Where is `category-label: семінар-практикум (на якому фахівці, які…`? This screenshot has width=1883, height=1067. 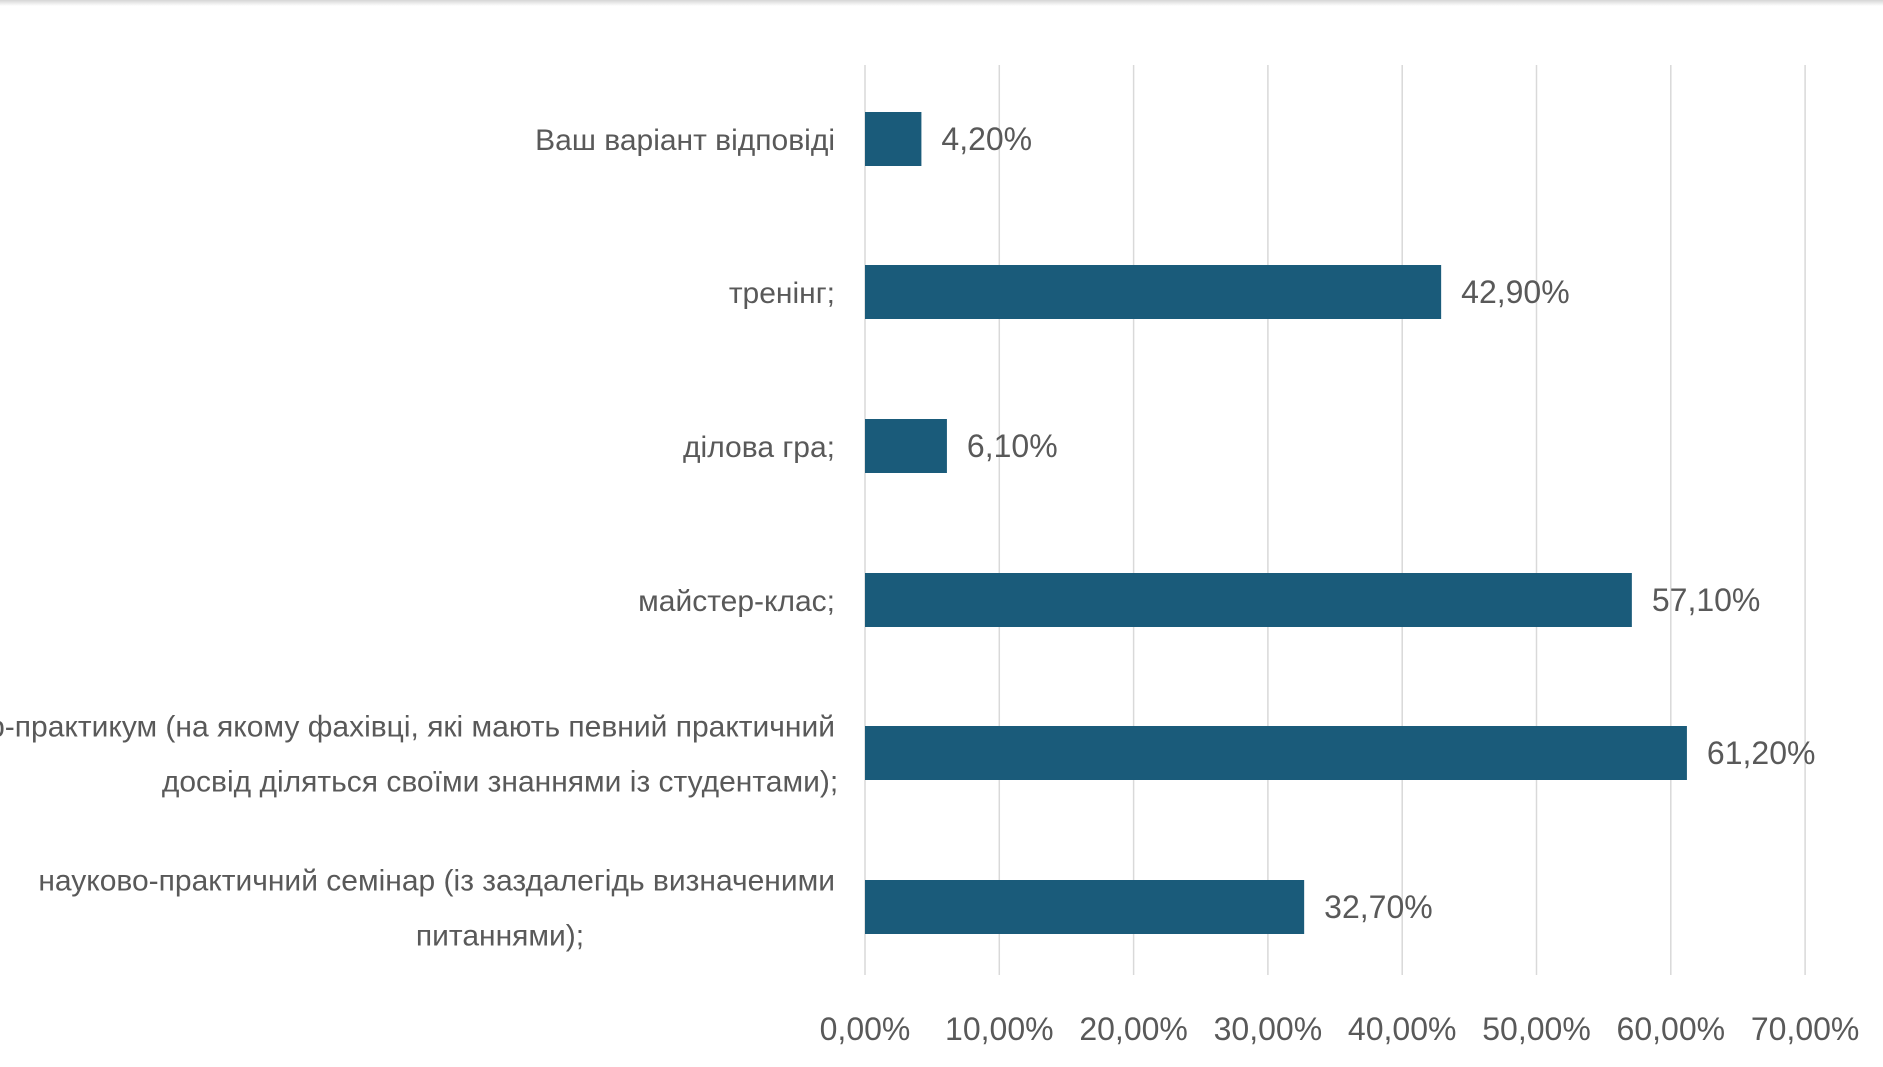 category-label: семінар-практикум (на якому фахівці, які… is located at coordinates (417, 727).